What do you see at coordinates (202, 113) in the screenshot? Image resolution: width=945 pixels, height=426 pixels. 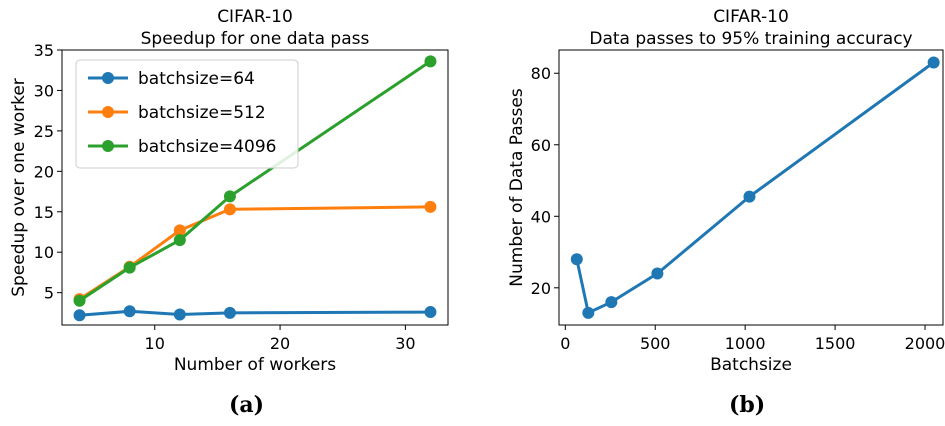 I see `legend-label: batchsize=512` at bounding box center [202, 113].